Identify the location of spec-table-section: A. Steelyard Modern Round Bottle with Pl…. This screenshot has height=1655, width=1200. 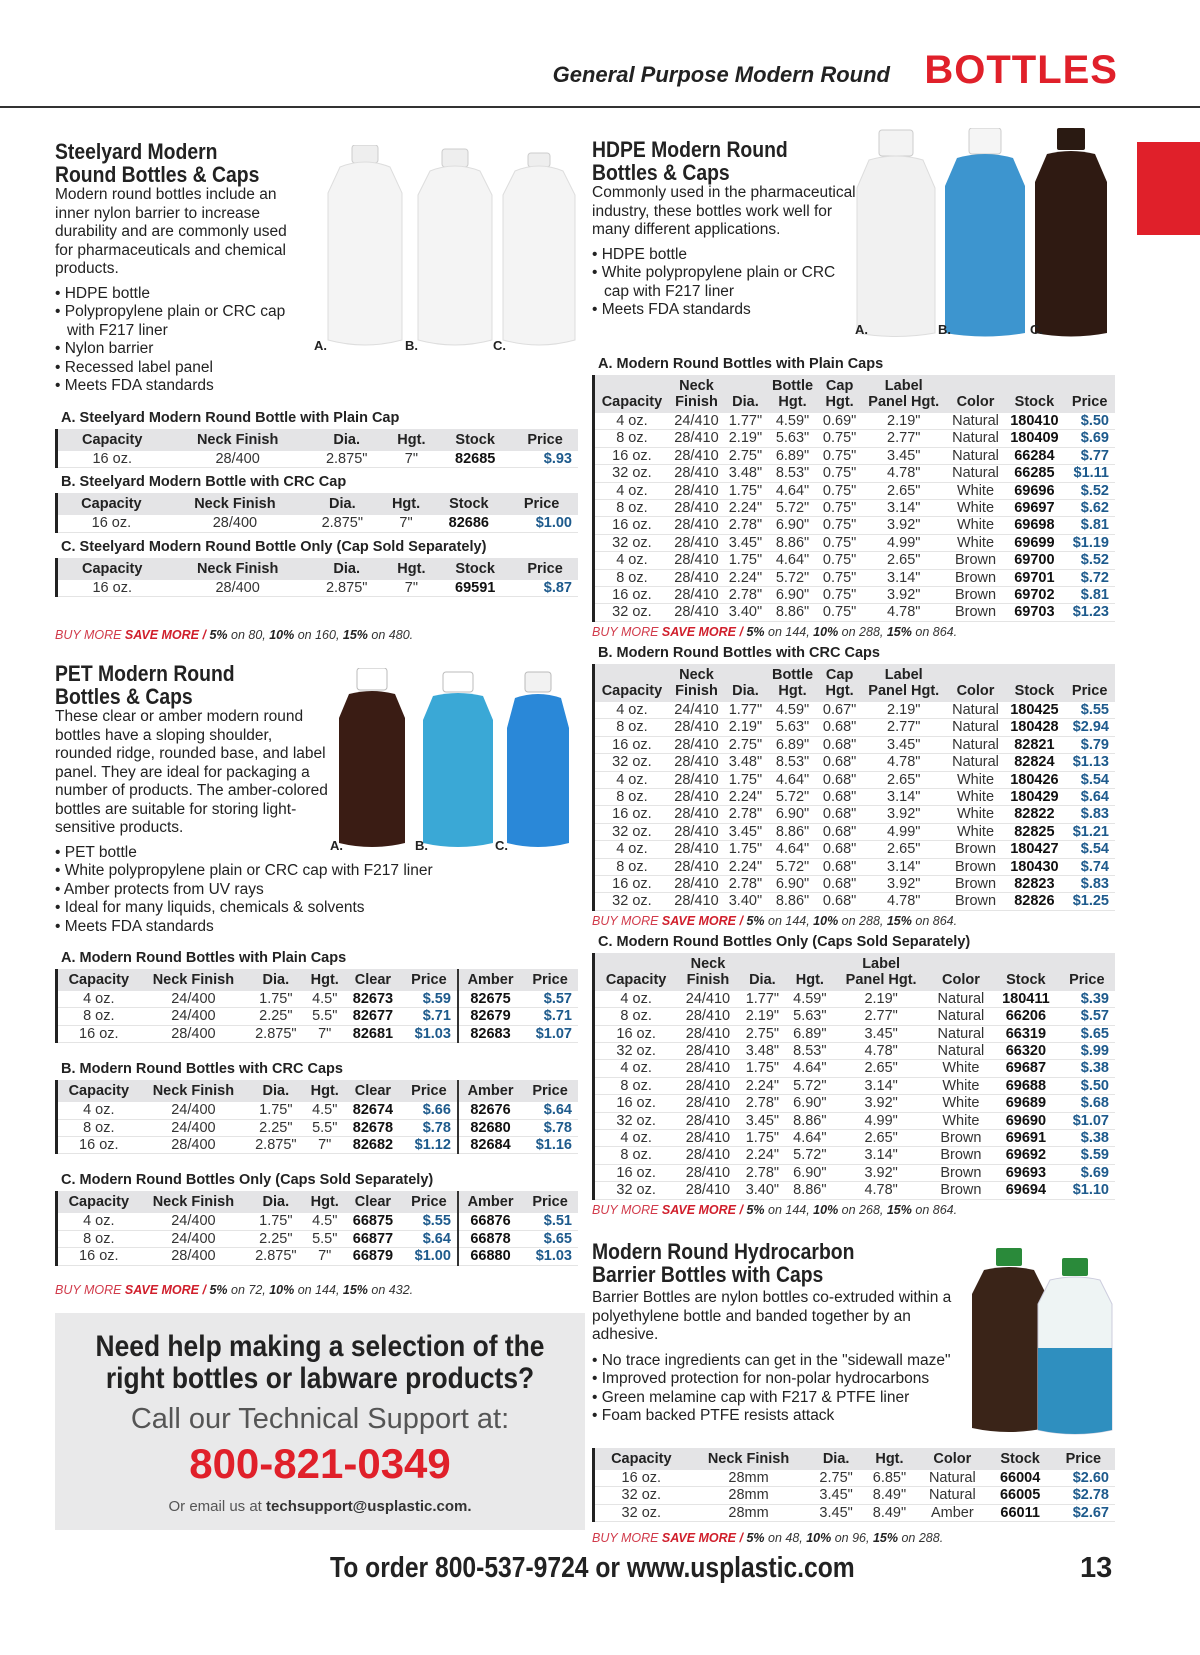
(316, 439).